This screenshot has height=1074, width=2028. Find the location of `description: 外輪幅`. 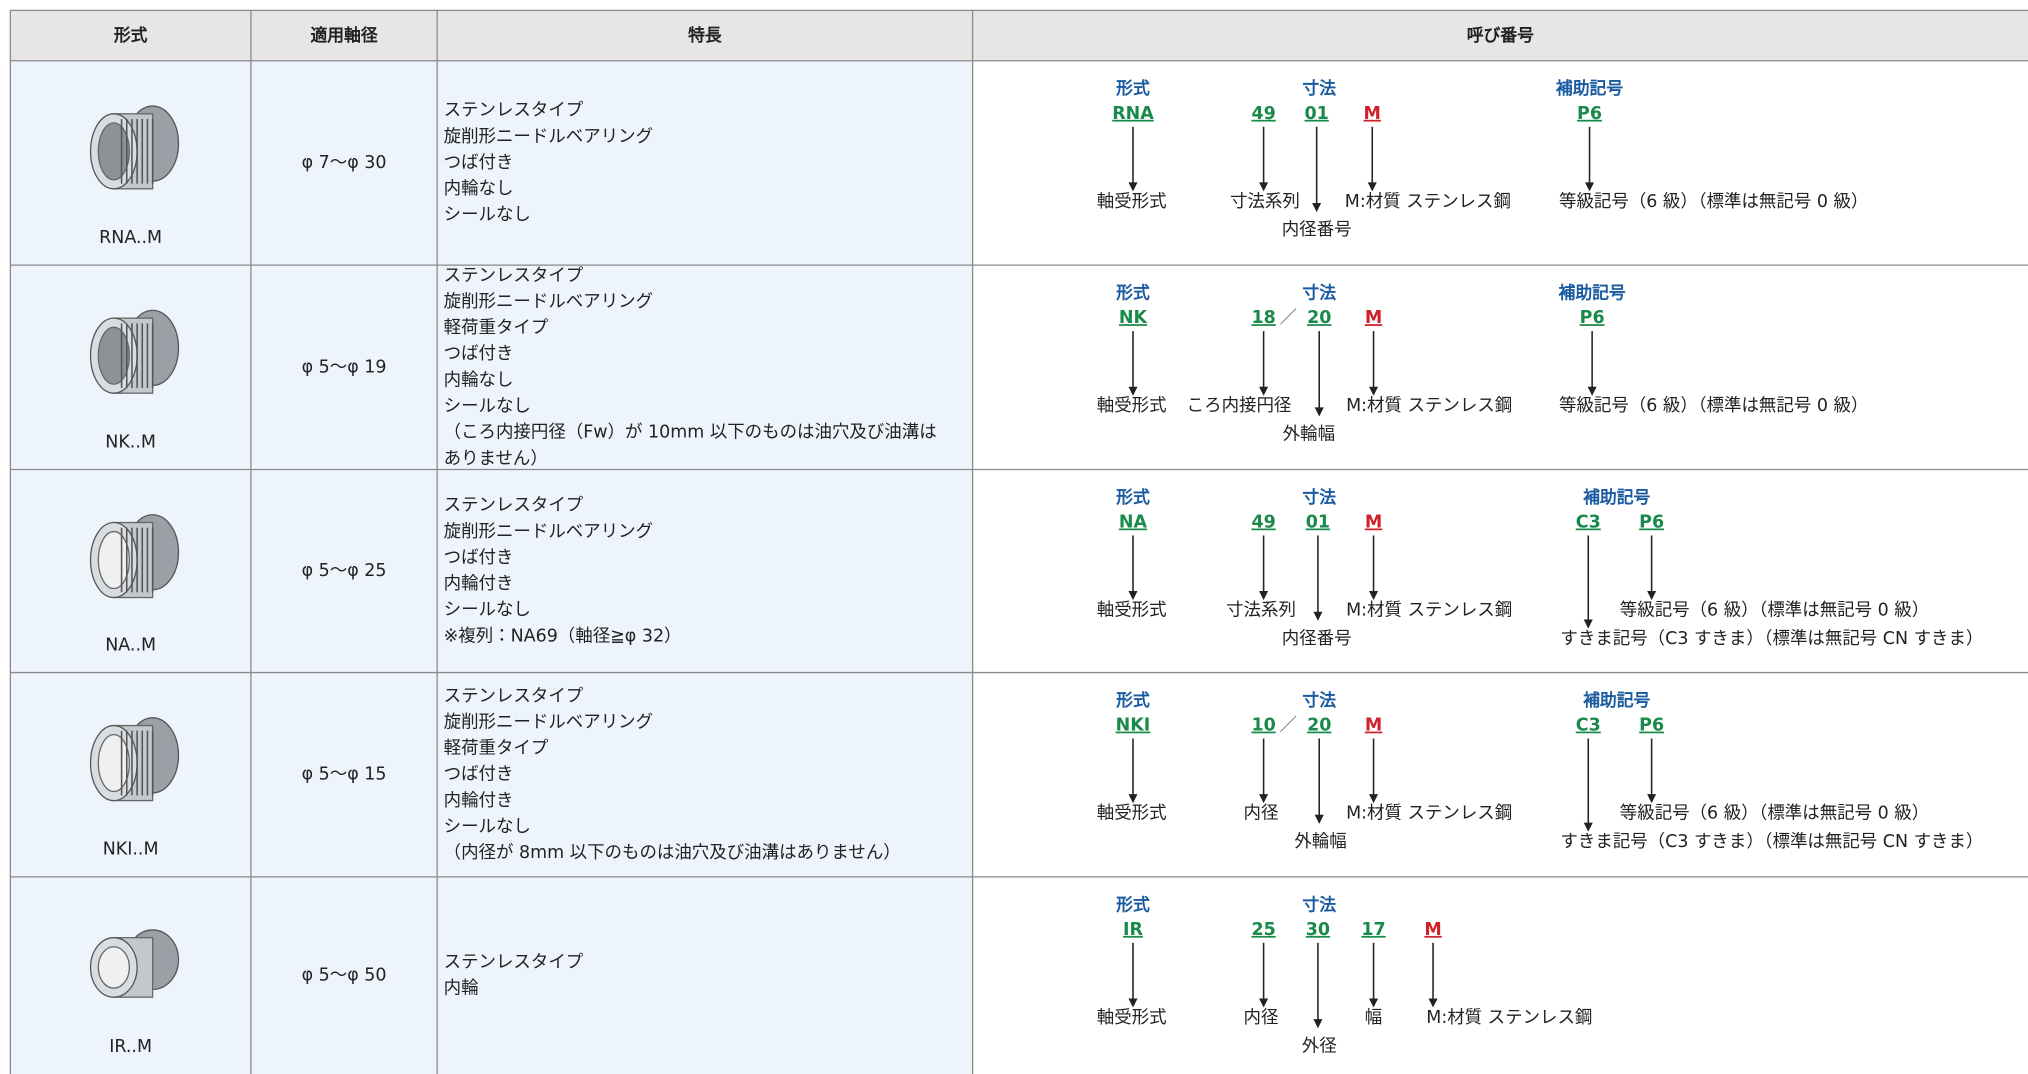

description: 外輪幅 is located at coordinates (1320, 842).